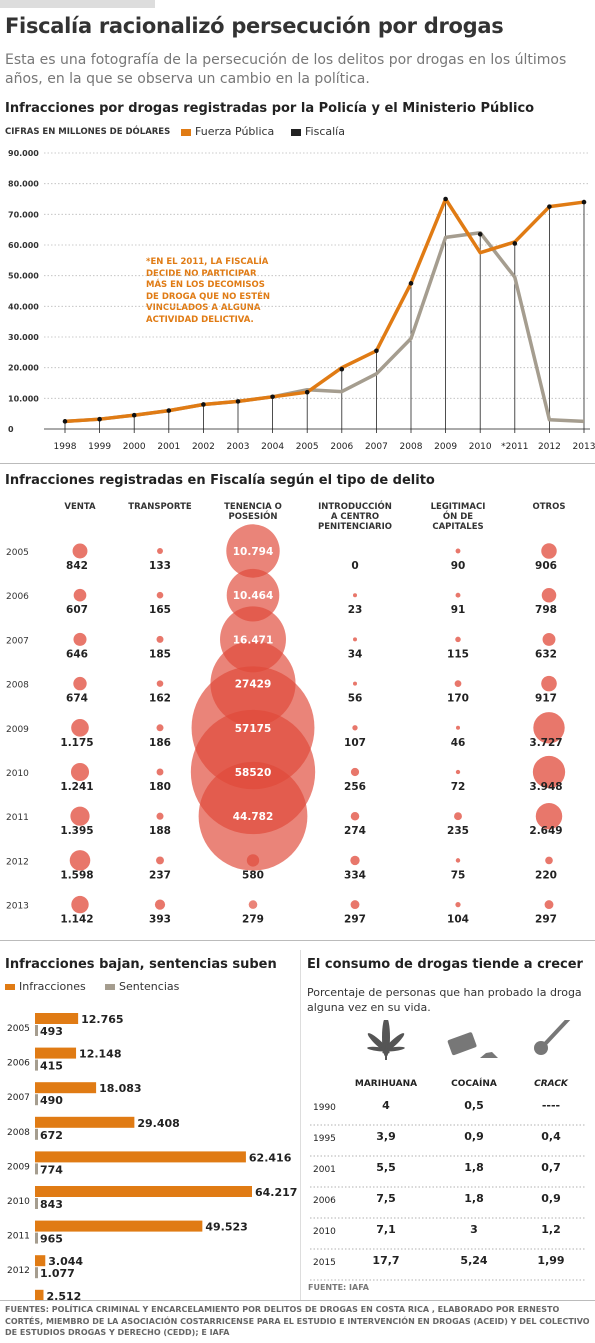 This screenshot has width=595, height=1343. What do you see at coordinates (17, 862) in the screenshot?
I see `row-year-label: 2012` at bounding box center [17, 862].